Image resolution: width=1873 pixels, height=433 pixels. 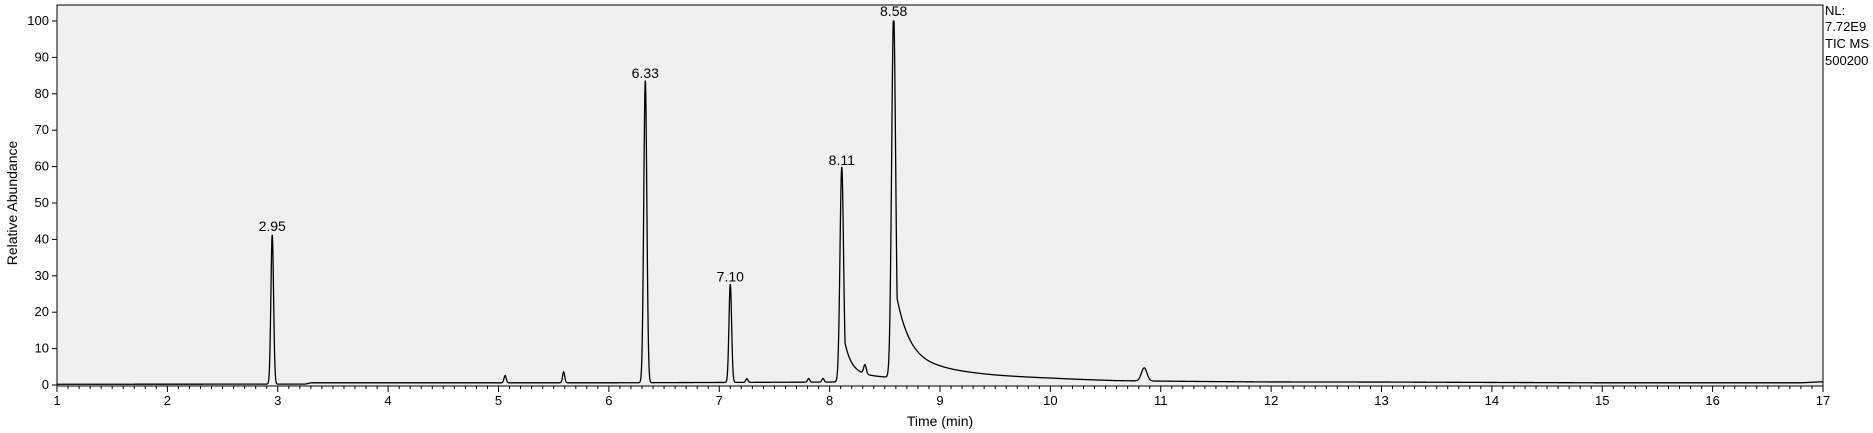 I want to click on x-tick-label: 12, so click(x=1271, y=400).